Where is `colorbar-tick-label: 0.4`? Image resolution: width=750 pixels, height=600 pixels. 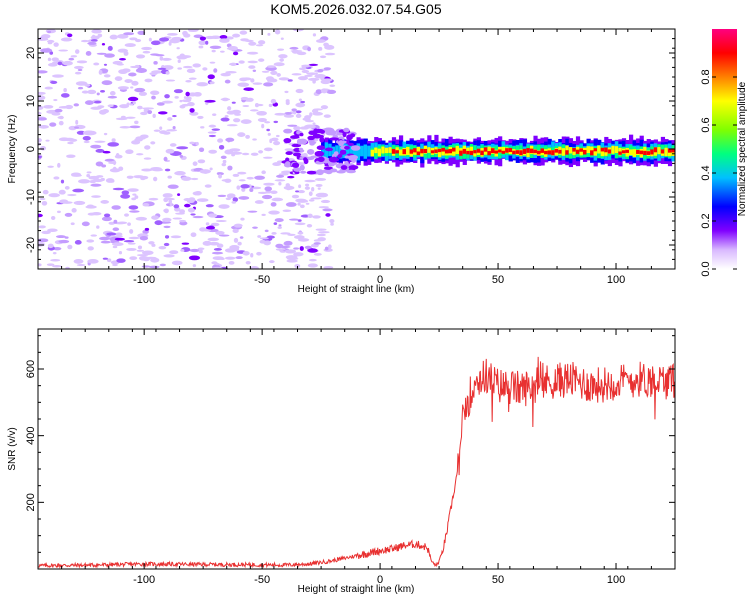 colorbar-tick-label: 0.4 is located at coordinates (706, 172).